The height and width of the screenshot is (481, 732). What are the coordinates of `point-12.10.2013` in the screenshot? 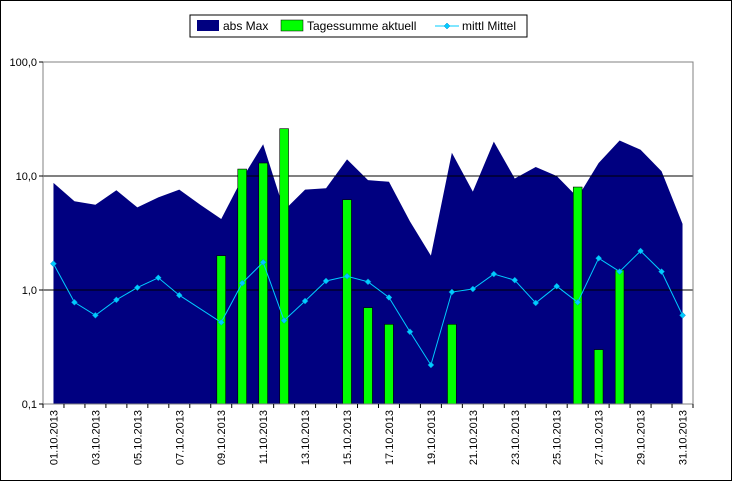 It's located at (284, 320).